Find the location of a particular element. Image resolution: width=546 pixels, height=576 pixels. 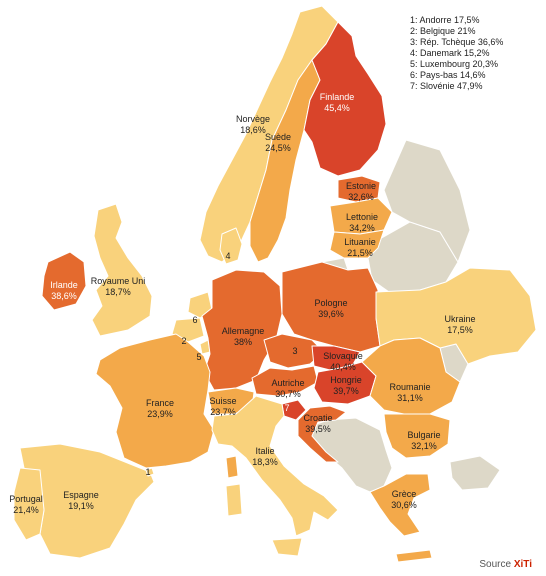

legend-item: 5: Luxembourg 20,3% is located at coordinates (454, 64).